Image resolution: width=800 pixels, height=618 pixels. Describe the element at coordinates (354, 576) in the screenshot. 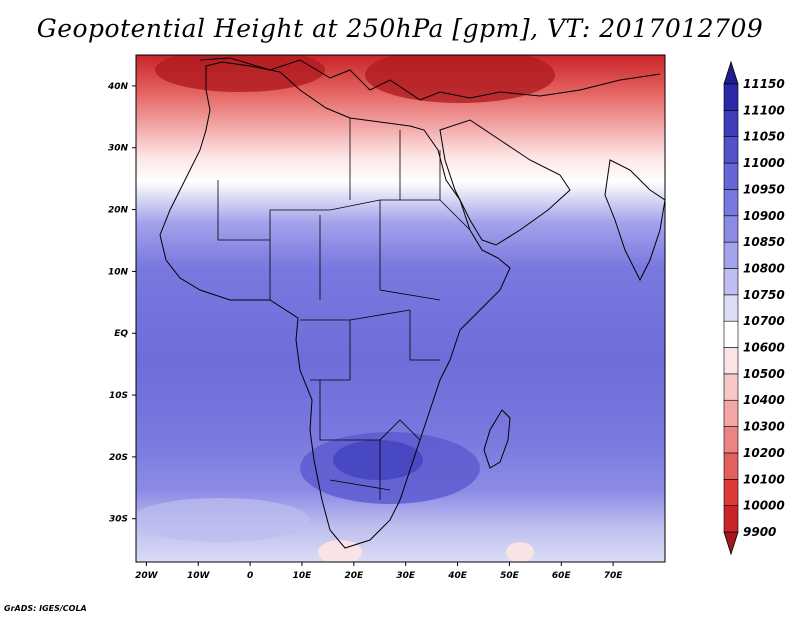

I see `lon-tick-label: 20E` at that location.